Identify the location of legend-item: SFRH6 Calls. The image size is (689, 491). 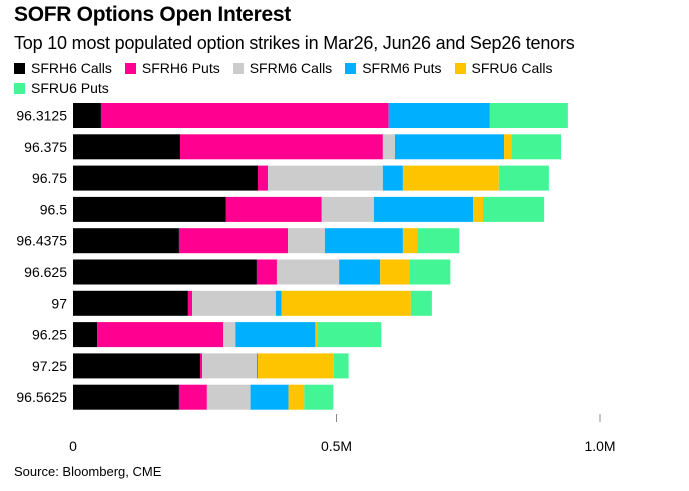
(63, 68).